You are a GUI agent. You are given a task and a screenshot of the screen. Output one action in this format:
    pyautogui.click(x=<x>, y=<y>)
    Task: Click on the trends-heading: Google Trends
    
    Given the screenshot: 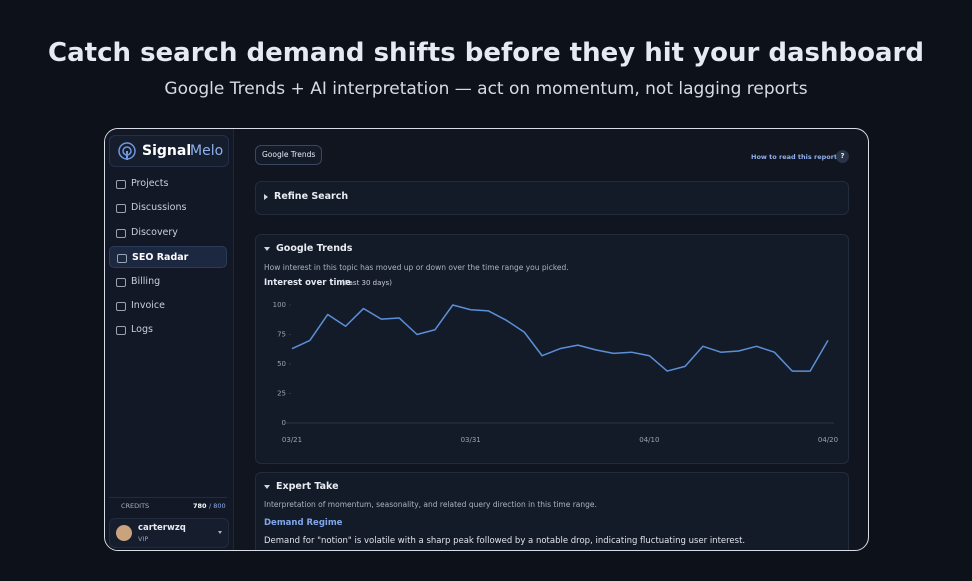 What is the action you would take?
    pyautogui.click(x=308, y=248)
    